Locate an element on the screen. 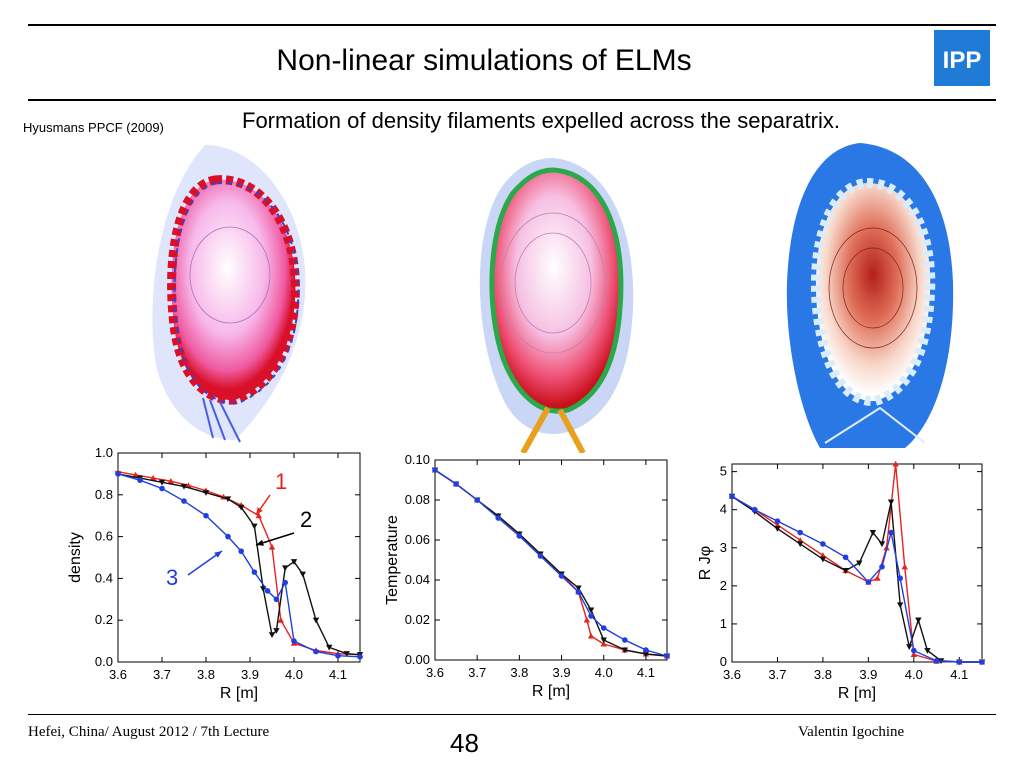 This screenshot has height=768, width=1024. y-tick-label: 0.6 is located at coordinates (104, 536).